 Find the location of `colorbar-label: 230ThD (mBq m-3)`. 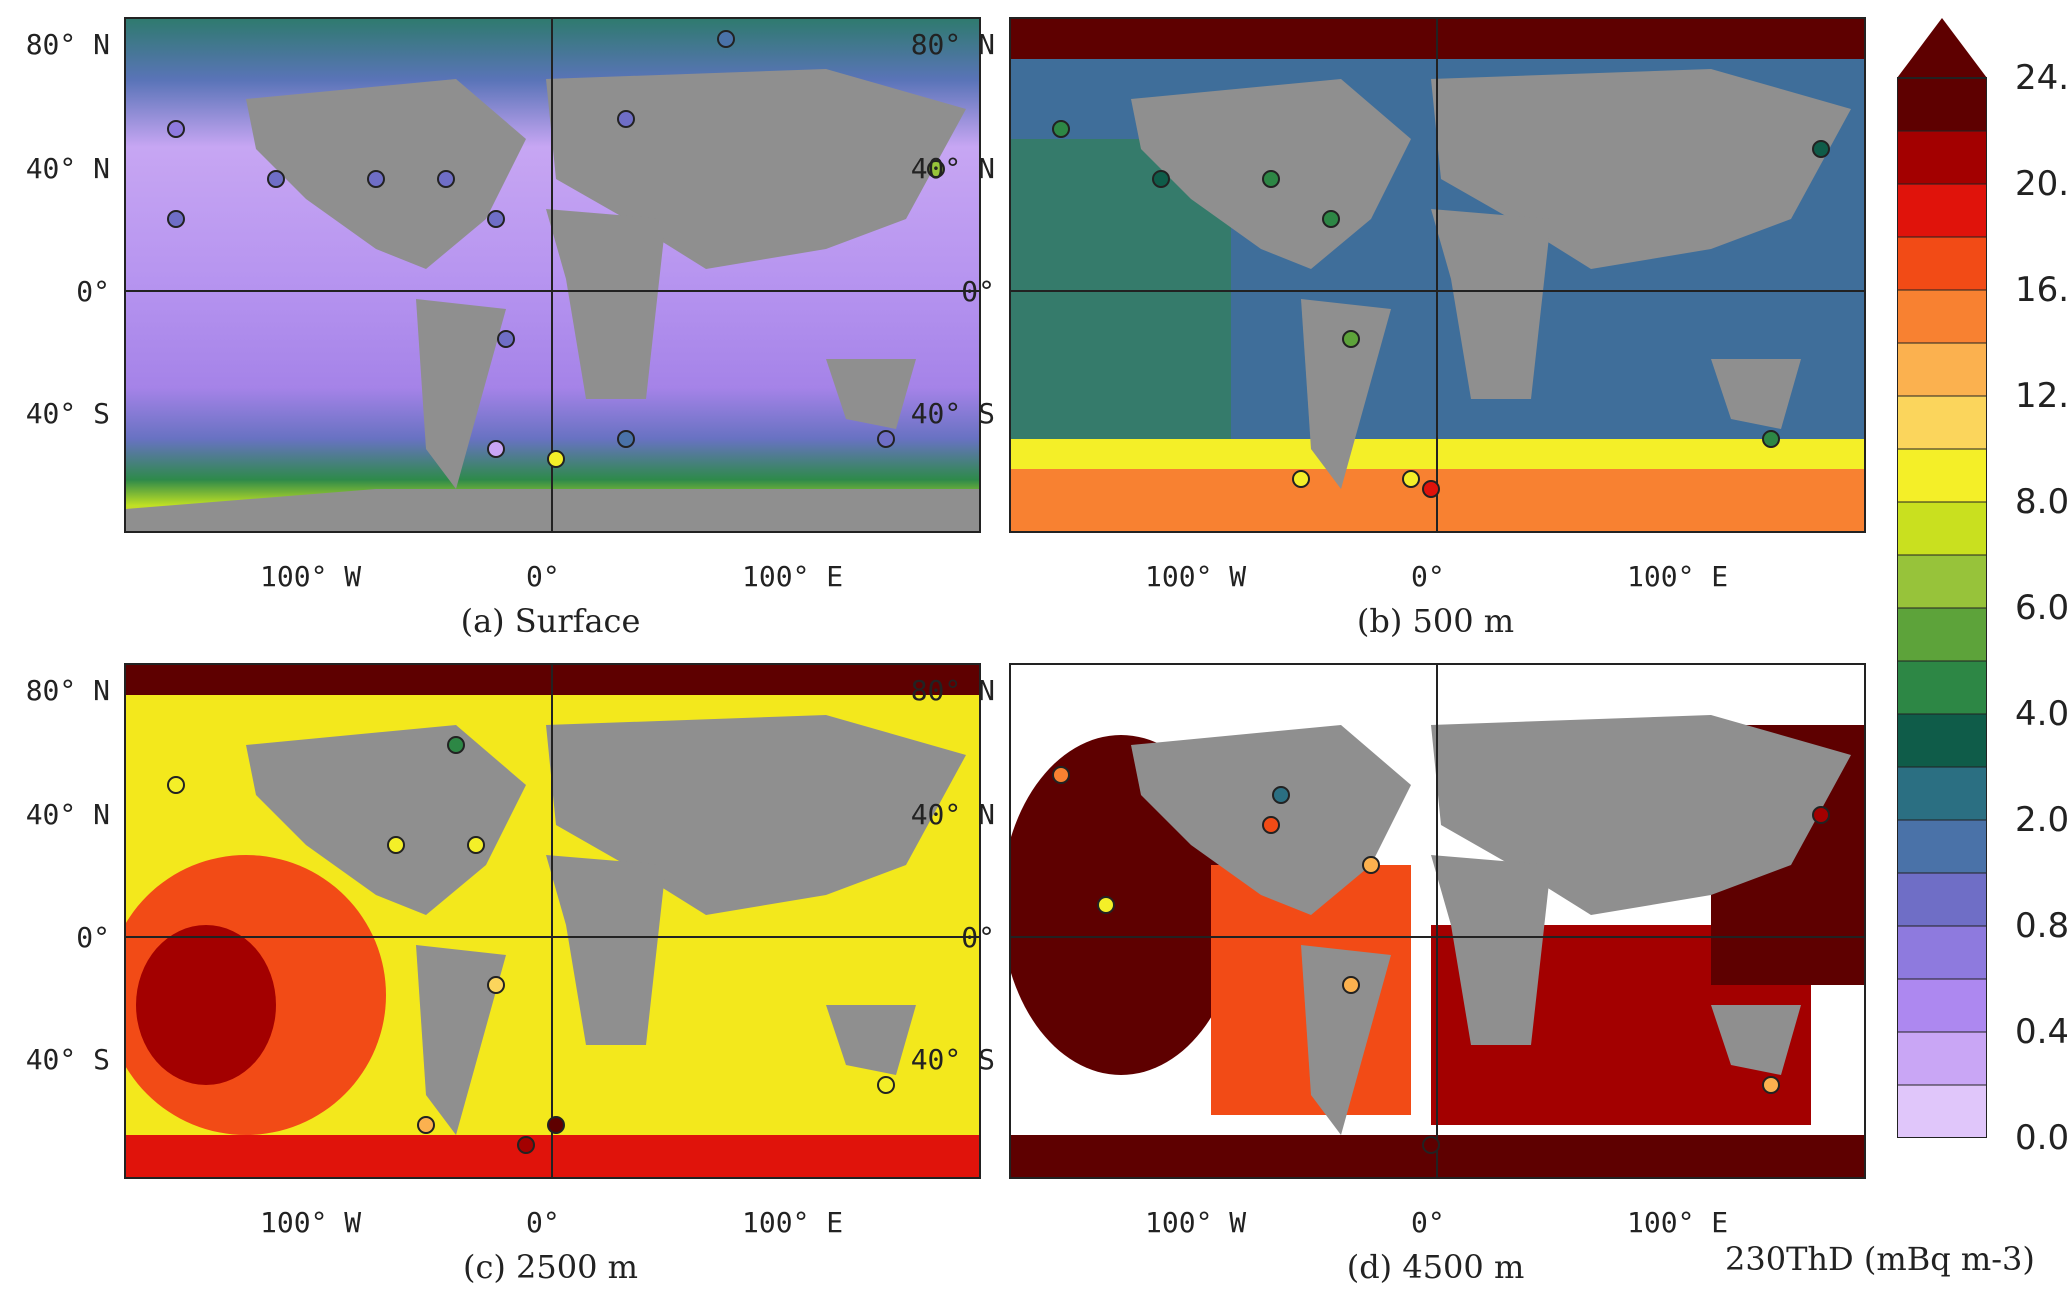

colorbar-label: 230ThD (mBq m-3) is located at coordinates (1880, 1259).